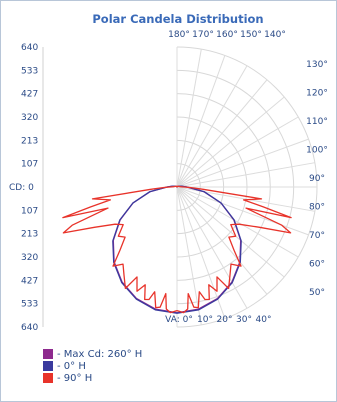 This screenshot has width=337, height=402. Describe the element at coordinates (317, 122) in the screenshot. I see `angle-label: 110°` at that location.